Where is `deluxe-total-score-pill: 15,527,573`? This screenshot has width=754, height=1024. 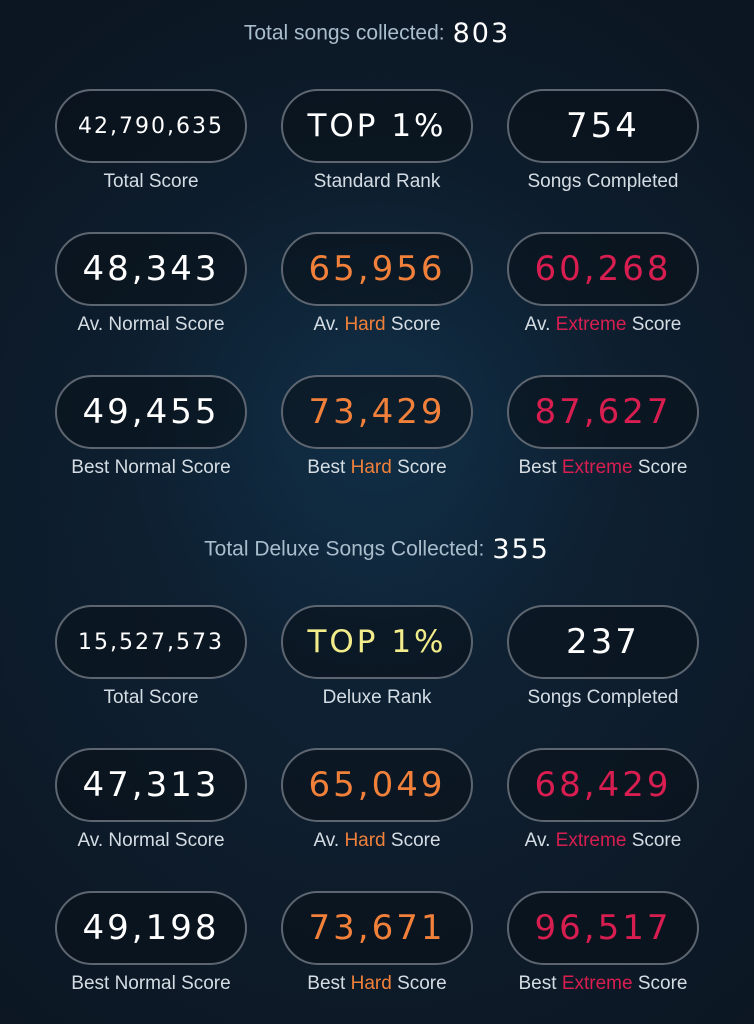 deluxe-total-score-pill: 15,527,573 is located at coordinates (151, 642).